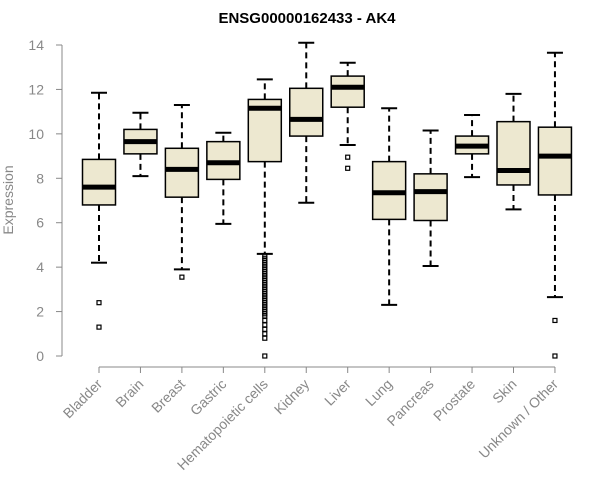 Image resolution: width=600 pixels, height=500 pixels. What do you see at coordinates (347, 116) in the screenshot?
I see `box-liver` at bounding box center [347, 116].